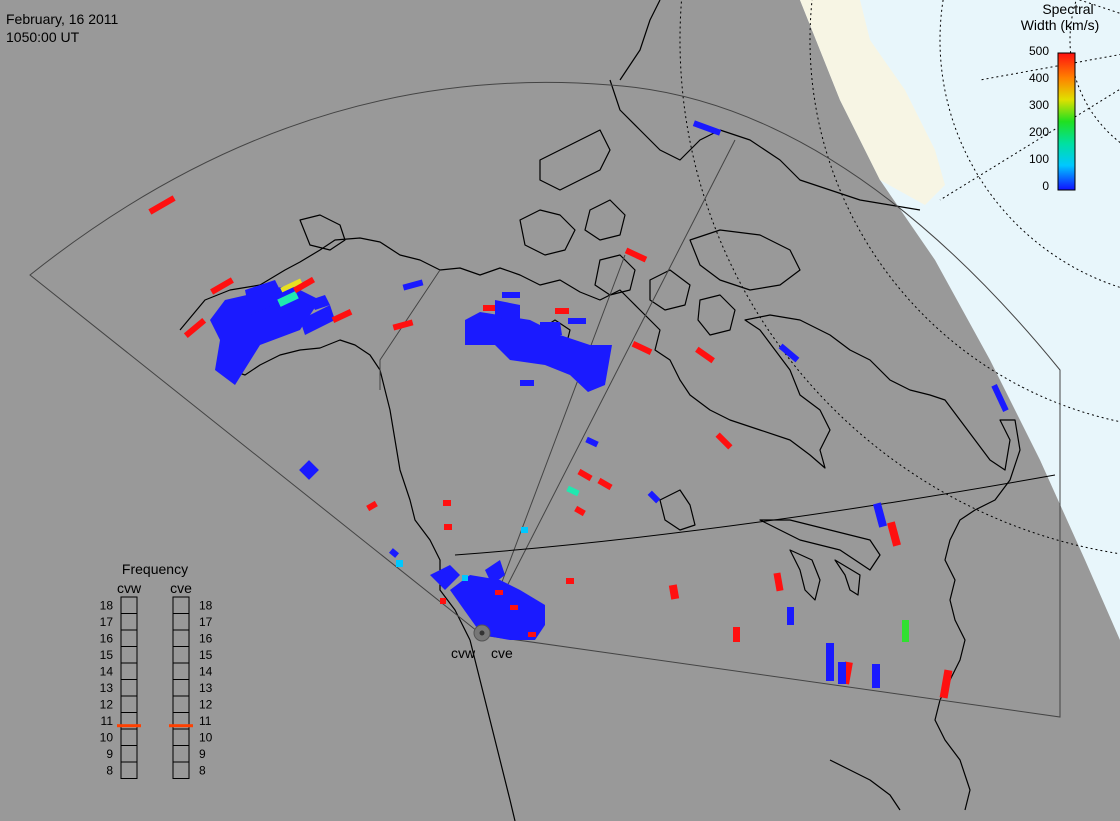 This screenshot has width=1120, height=821. What do you see at coordinates (129, 770) in the screenshot?
I see `frequency-cell-cvw` at bounding box center [129, 770].